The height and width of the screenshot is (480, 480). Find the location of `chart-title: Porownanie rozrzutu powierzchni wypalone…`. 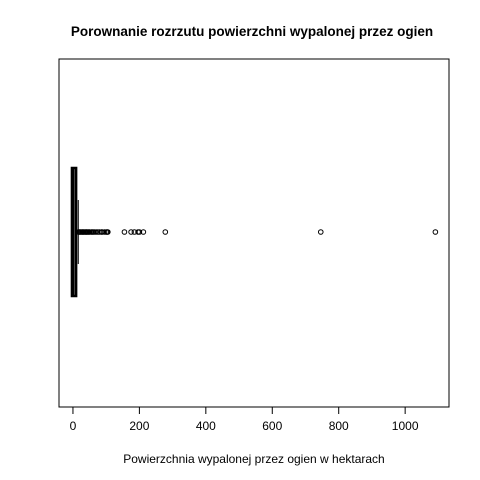

chart-title: Porownanie rozrzutu powierzchni wypalone… is located at coordinates (252, 31).